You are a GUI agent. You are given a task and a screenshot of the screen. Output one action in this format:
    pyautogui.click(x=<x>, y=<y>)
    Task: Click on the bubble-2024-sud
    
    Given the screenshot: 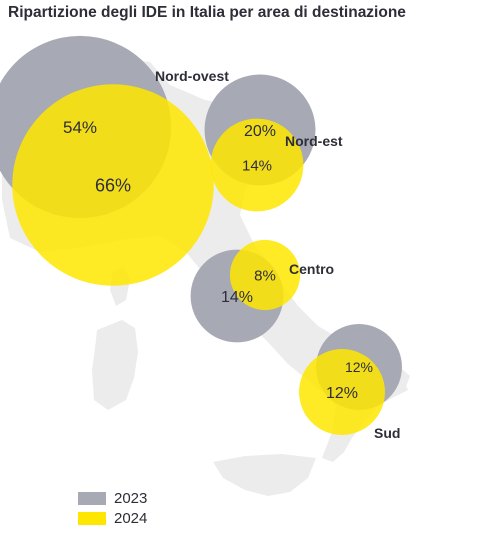 What is the action you would take?
    pyautogui.click(x=342, y=392)
    